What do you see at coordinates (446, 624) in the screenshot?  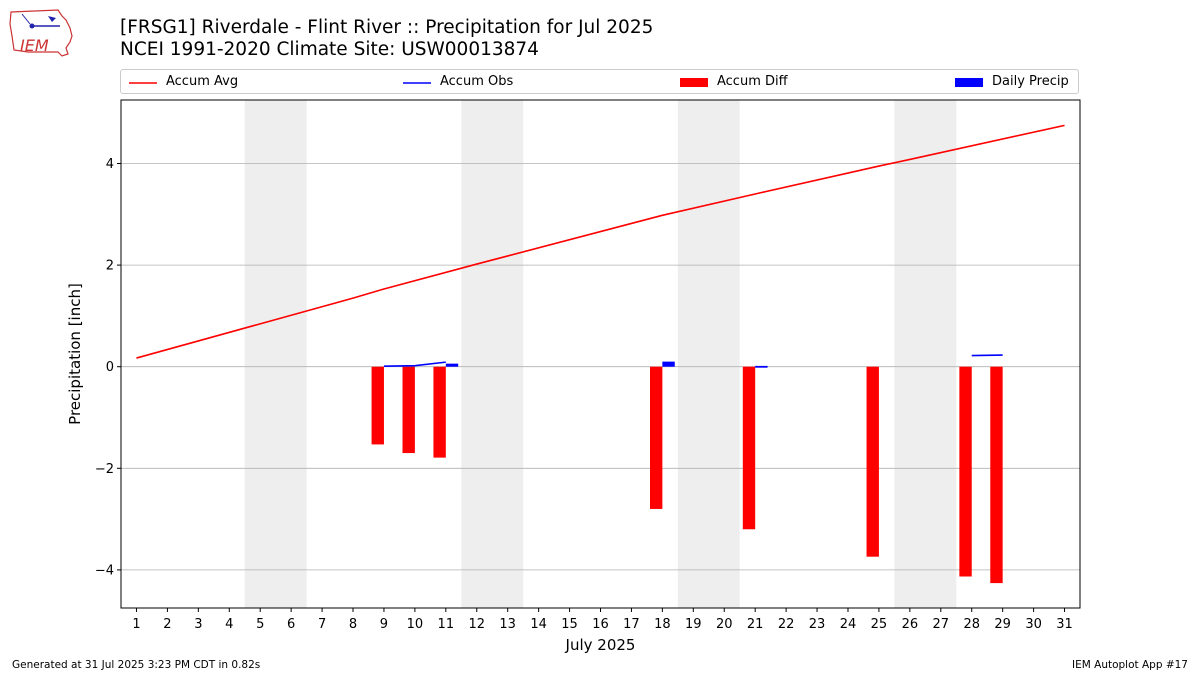 I see `x-tick-label: 11` at bounding box center [446, 624].